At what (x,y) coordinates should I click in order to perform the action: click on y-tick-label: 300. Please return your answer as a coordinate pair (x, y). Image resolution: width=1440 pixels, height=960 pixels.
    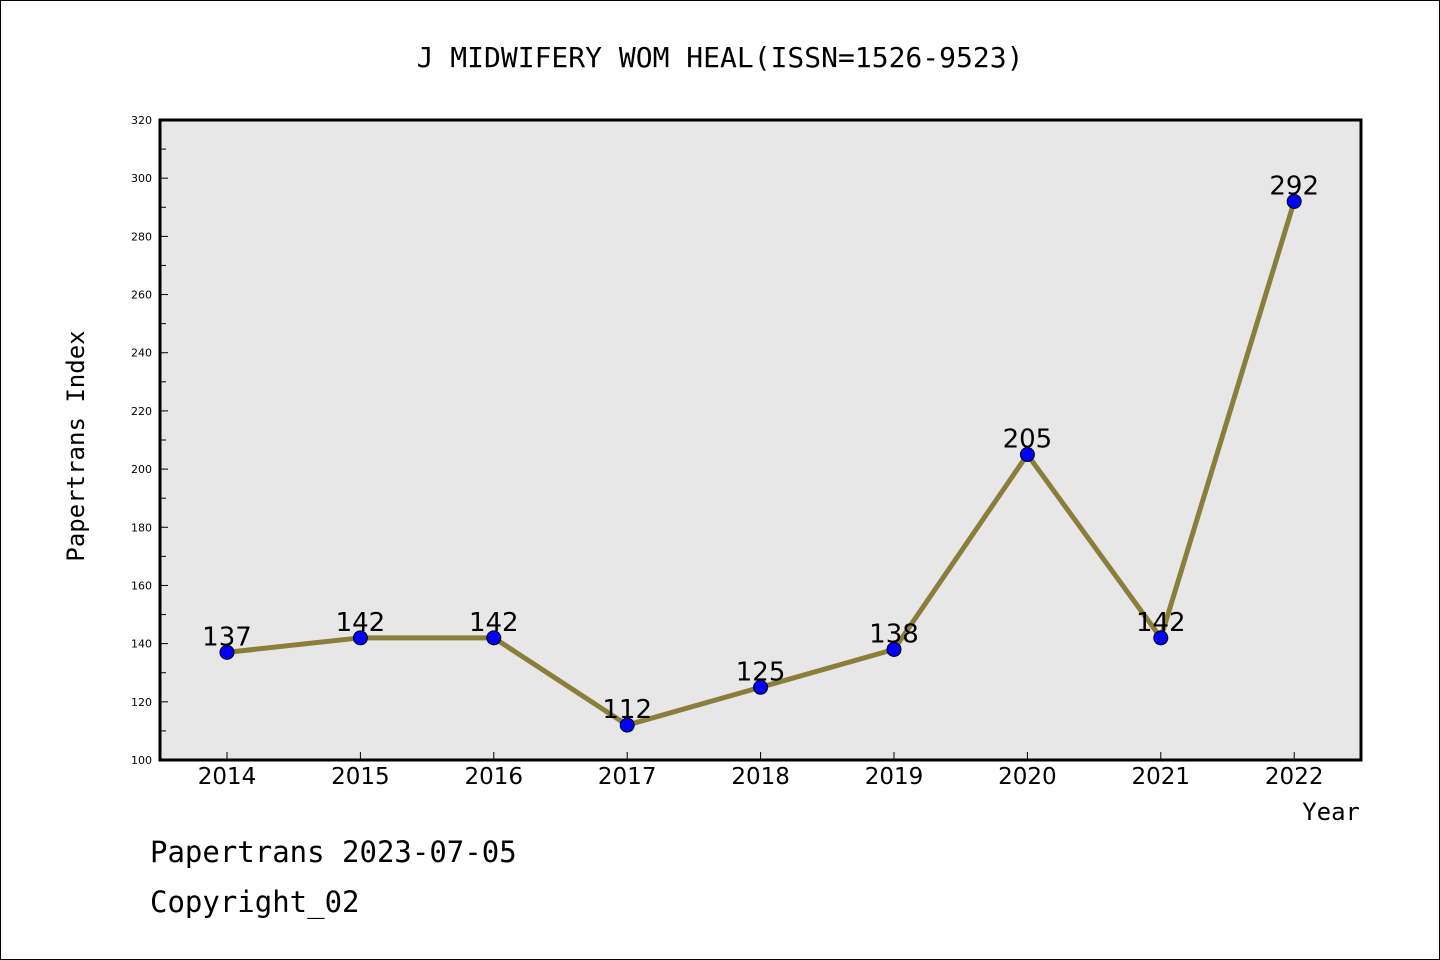
    Looking at the image, I should click on (141, 178).